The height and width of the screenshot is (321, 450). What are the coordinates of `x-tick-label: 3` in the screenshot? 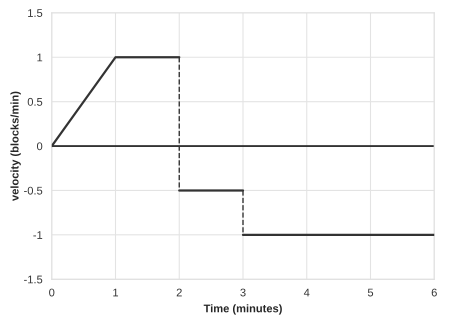 It's located at (243, 292).